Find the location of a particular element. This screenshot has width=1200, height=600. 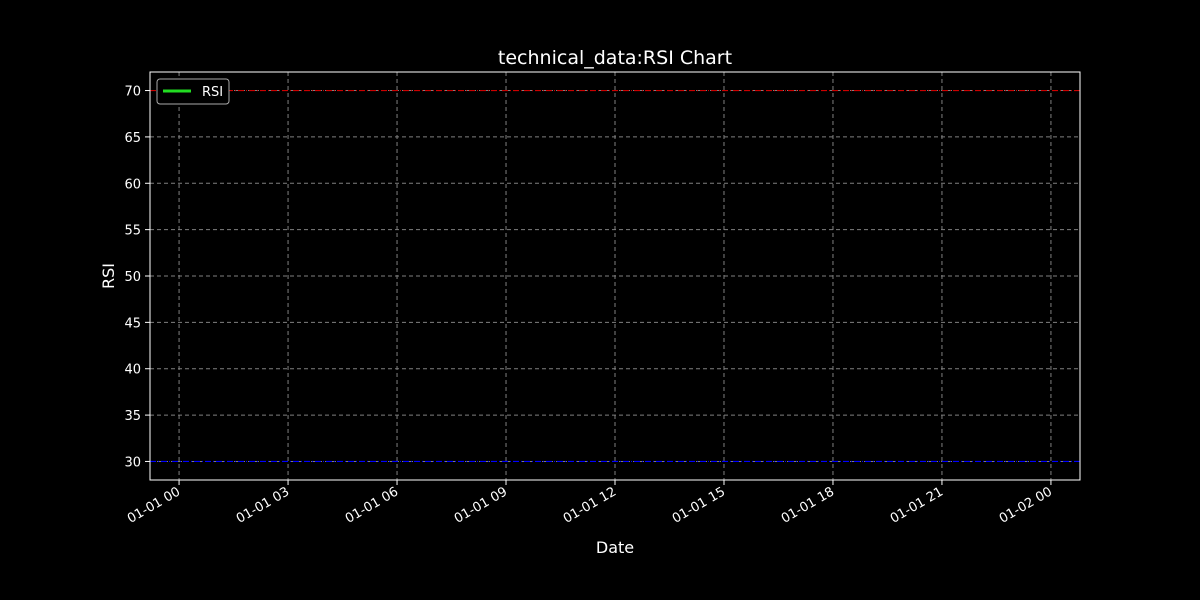

y-tick-label: 60 is located at coordinates (132, 184).